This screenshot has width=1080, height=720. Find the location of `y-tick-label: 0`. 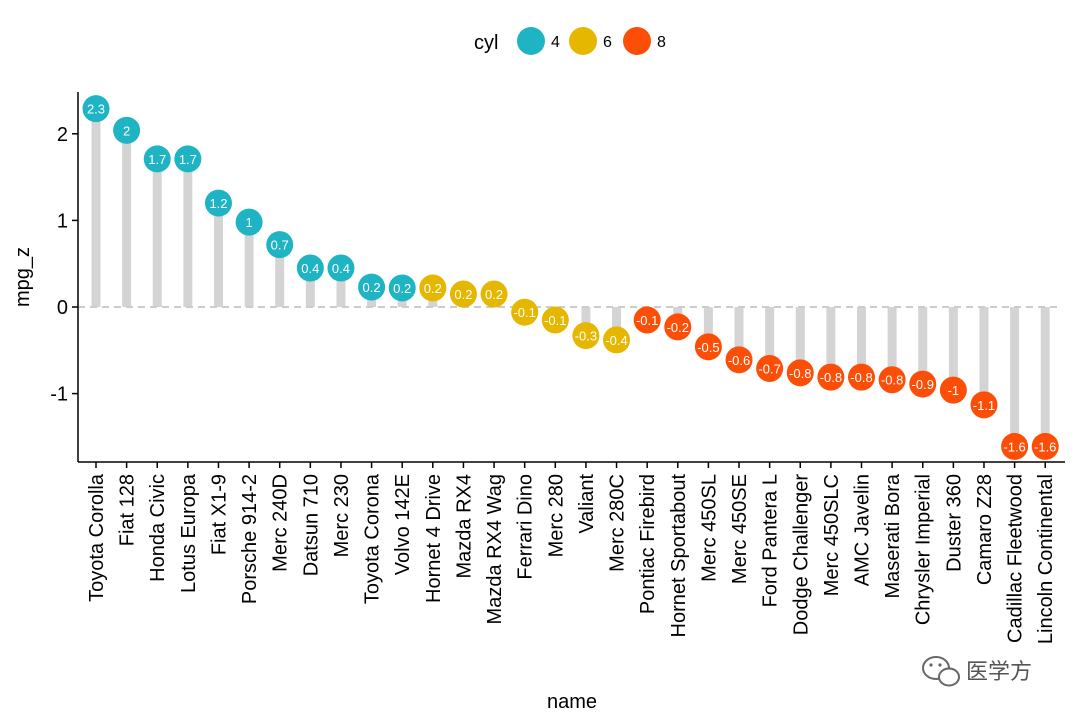

y-tick-label: 0 is located at coordinates (62, 308).